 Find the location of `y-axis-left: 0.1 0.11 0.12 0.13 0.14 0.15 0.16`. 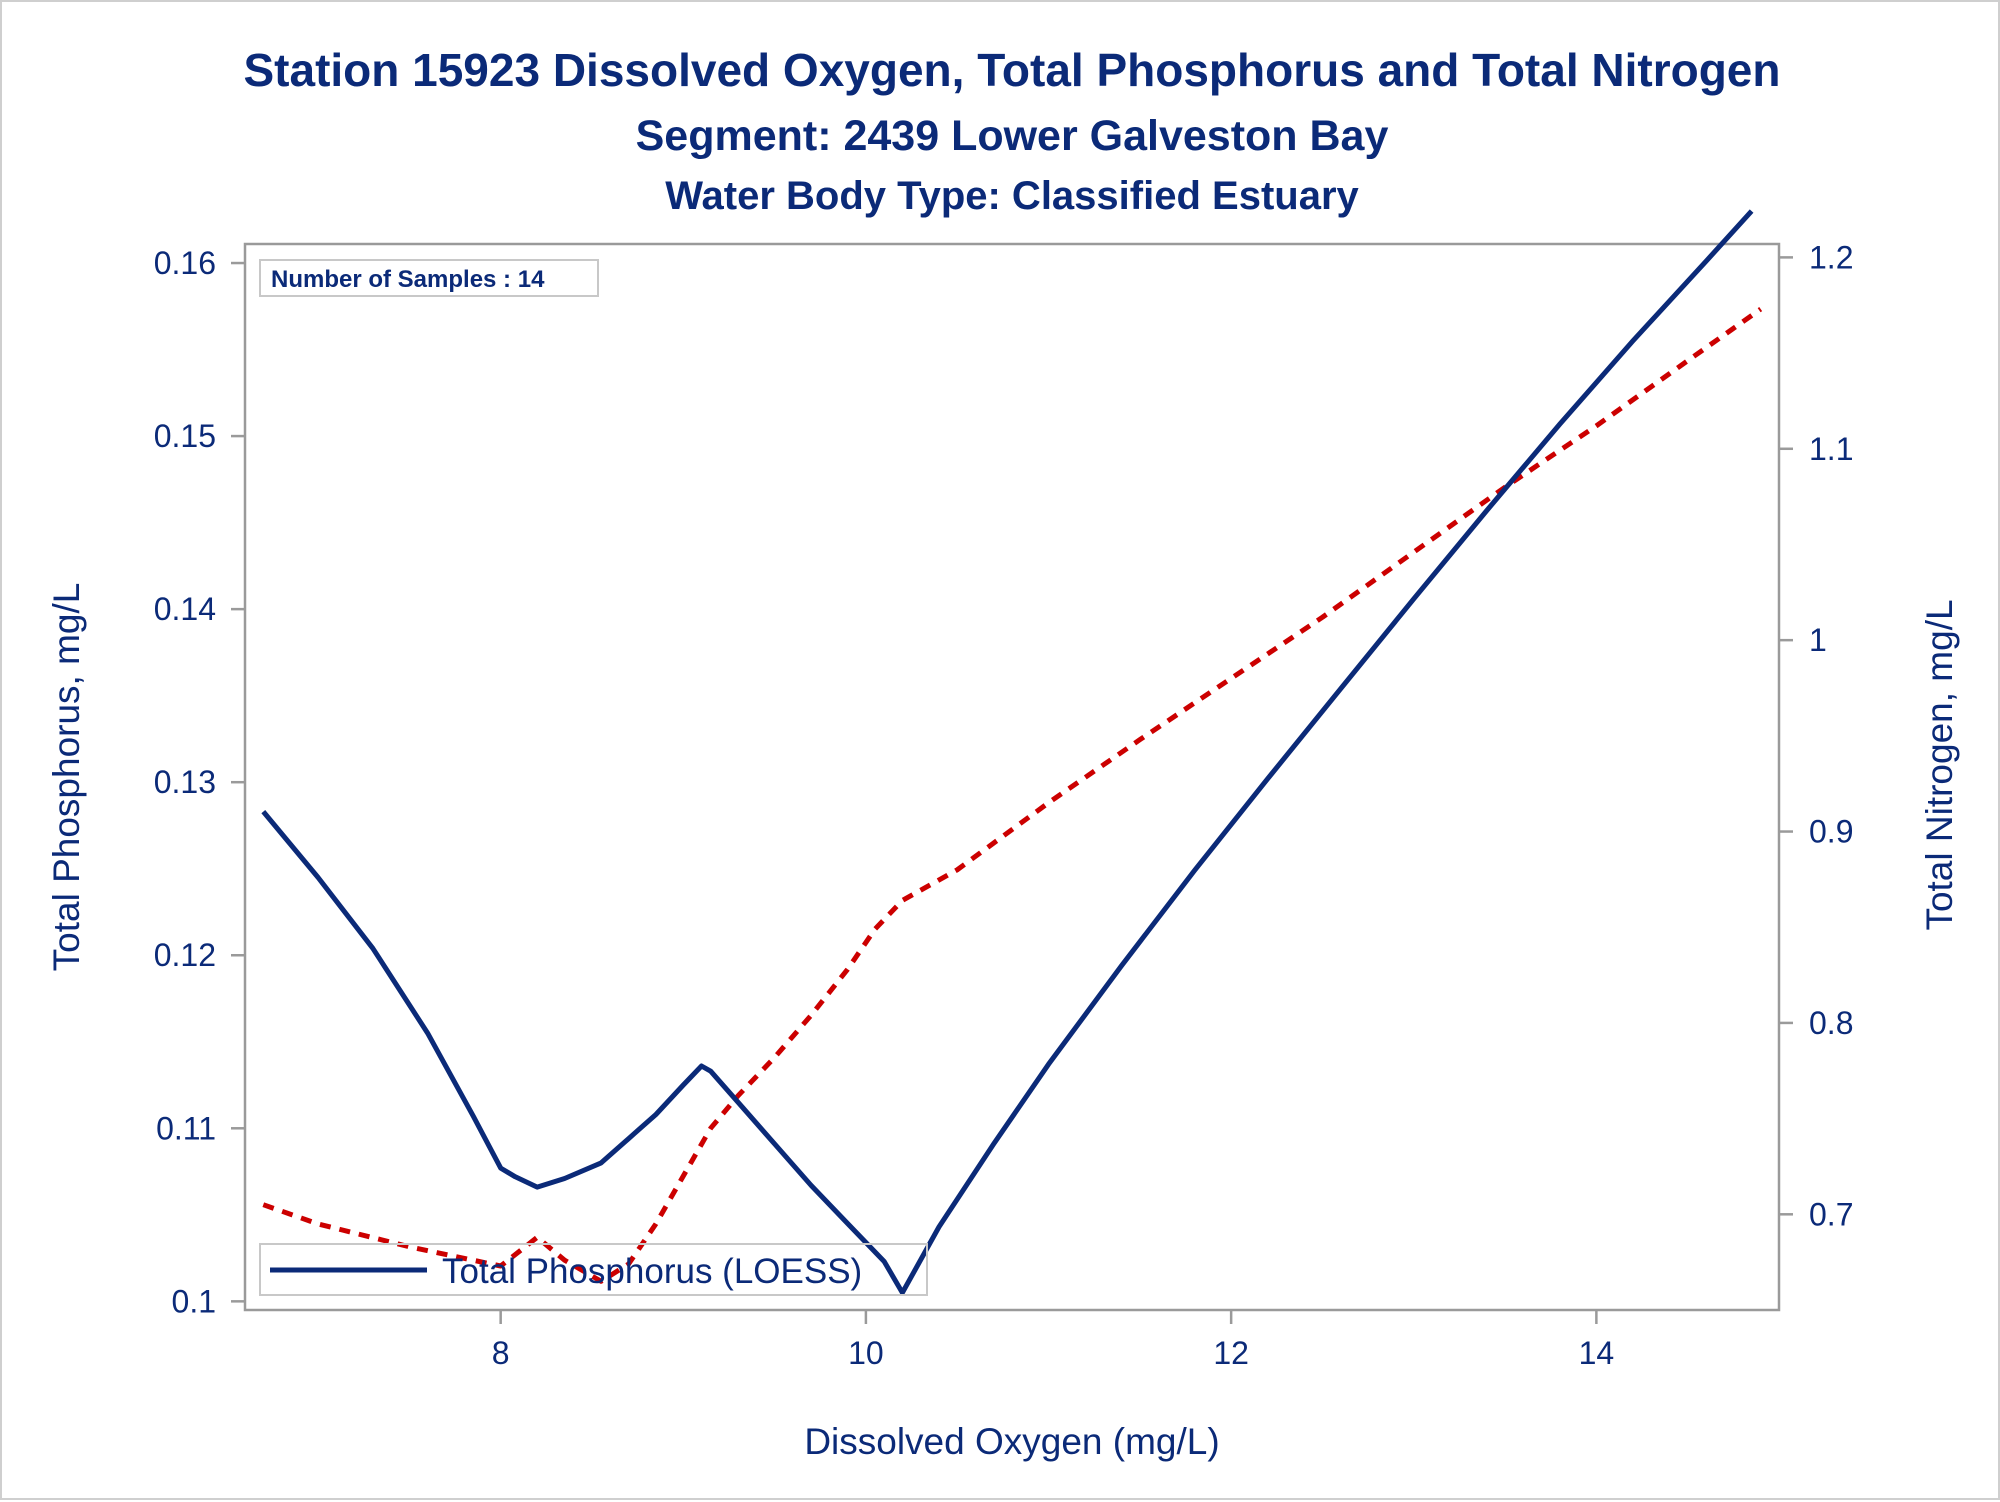

y-axis-left: 0.1 0.11 0.12 0.13 0.14 0.15 0.16 is located at coordinates (199, 782).